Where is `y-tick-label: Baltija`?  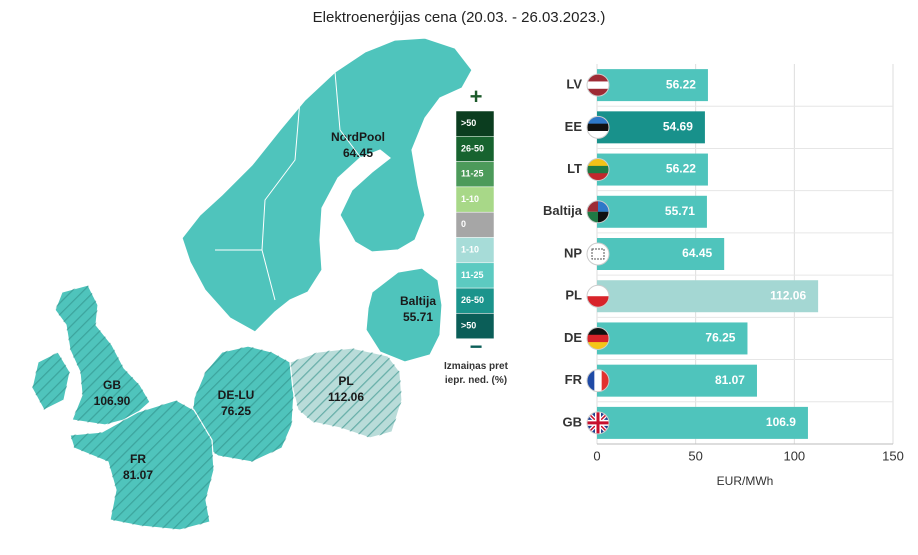 y-tick-label: Baltija is located at coordinates (563, 210).